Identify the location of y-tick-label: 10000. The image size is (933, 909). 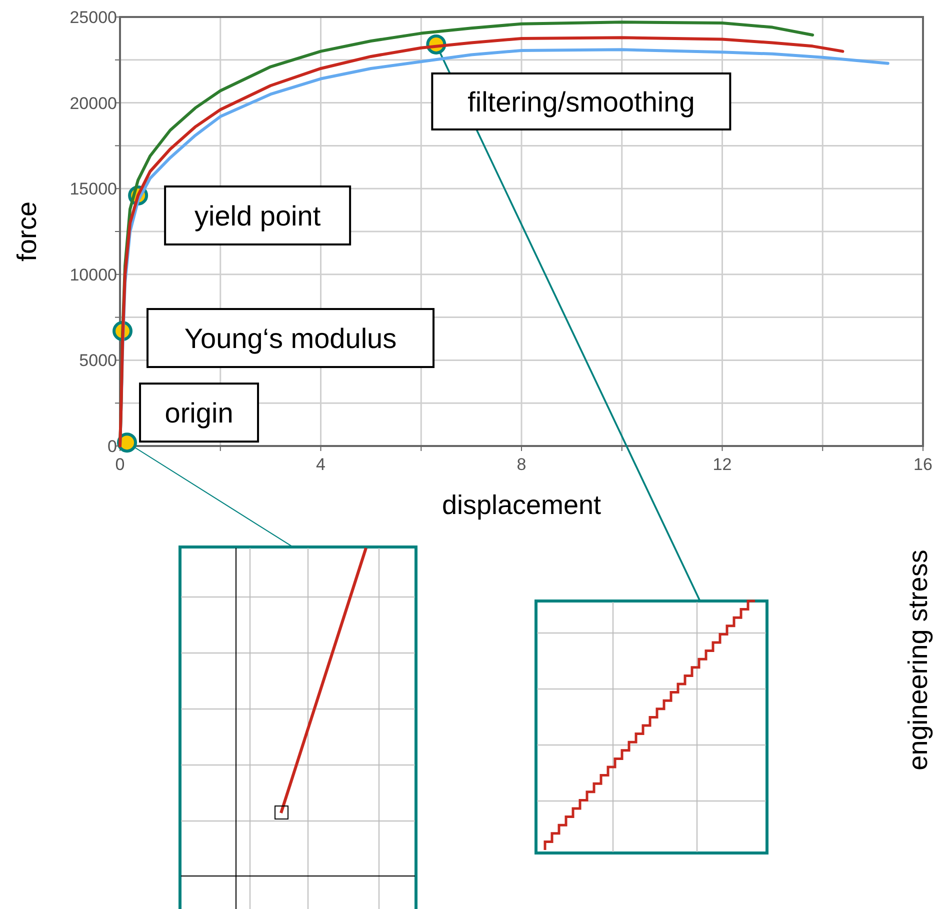
(93, 274).